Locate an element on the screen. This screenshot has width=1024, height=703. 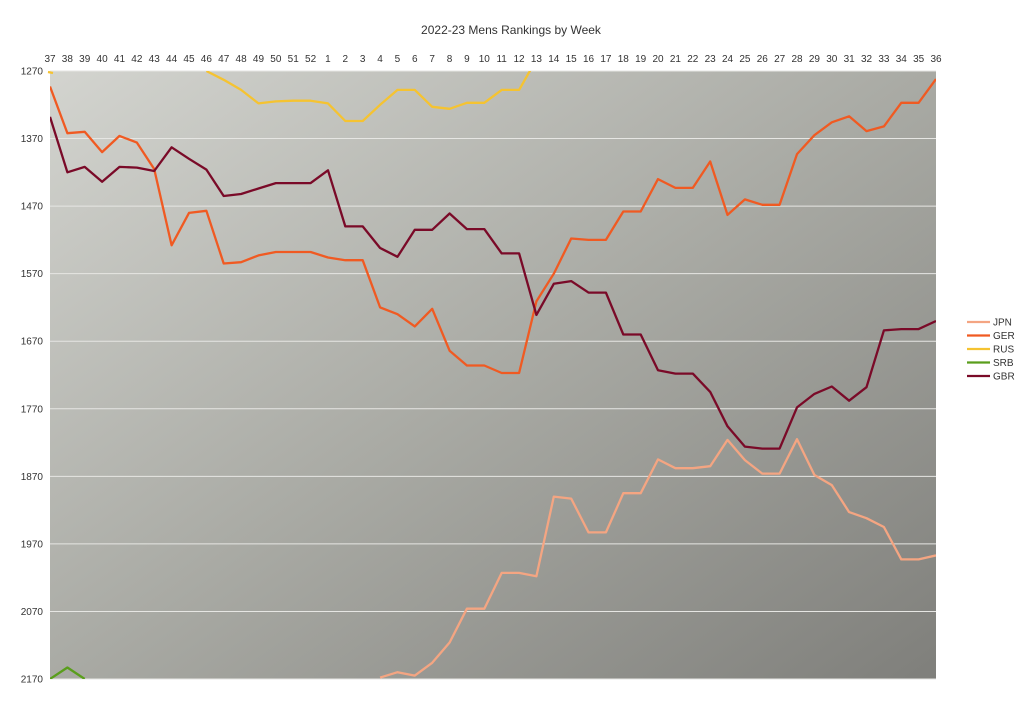
x-tick-label: 5 is located at coordinates (398, 59).